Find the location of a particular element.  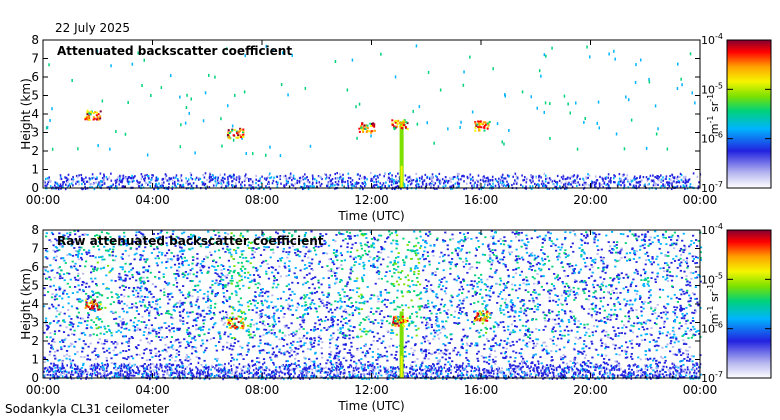

boundary-layer-band is located at coordinates (372, 371).